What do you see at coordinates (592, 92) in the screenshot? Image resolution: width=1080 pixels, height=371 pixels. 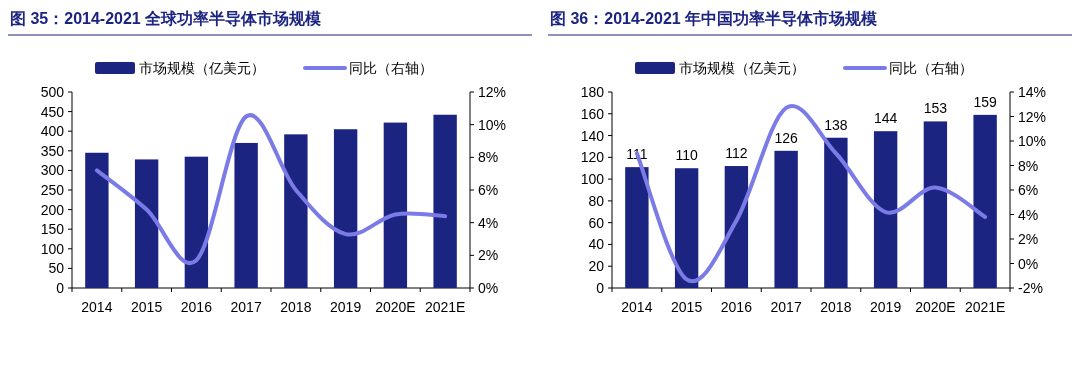 I see `y-tick-label: 180` at bounding box center [592, 92].